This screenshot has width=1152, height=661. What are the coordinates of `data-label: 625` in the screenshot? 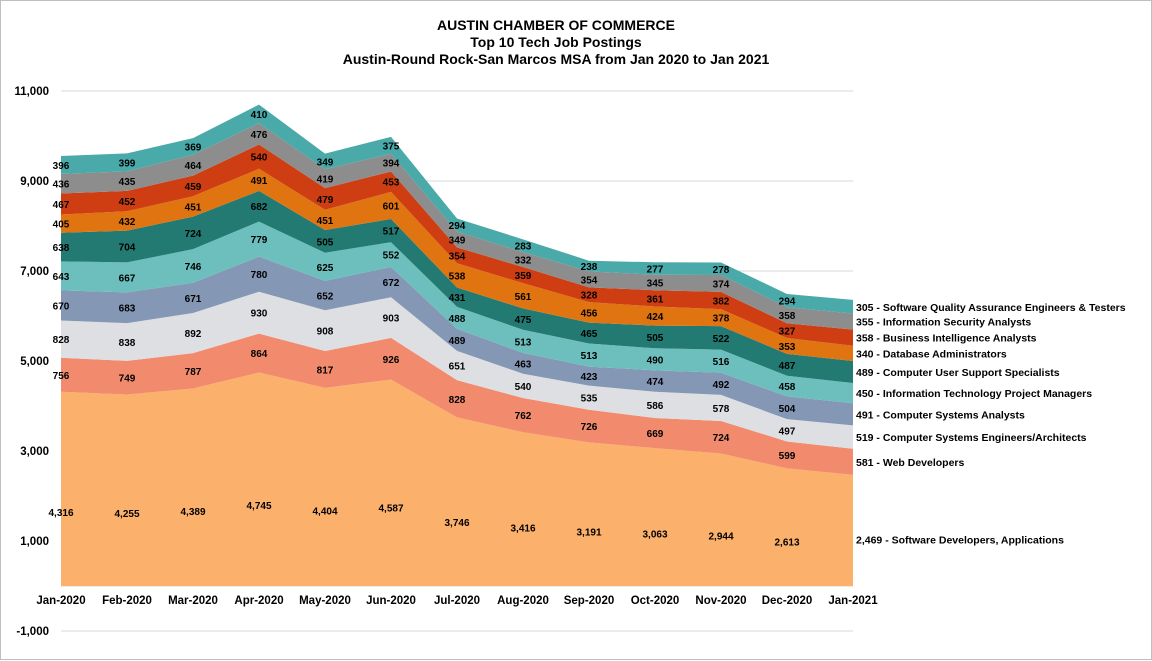 It's located at (325, 268).